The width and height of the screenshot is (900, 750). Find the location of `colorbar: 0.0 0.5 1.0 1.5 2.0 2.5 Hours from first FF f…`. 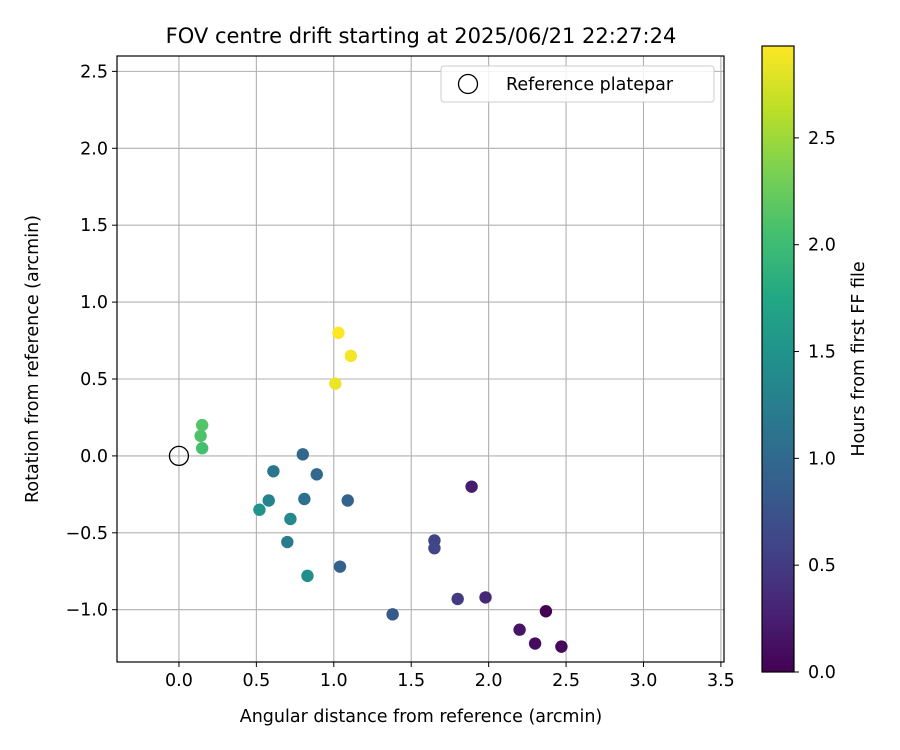

colorbar: 0.0 0.5 1.0 1.5 2.0 2.5 Hours from first FF f… is located at coordinates (815, 364).